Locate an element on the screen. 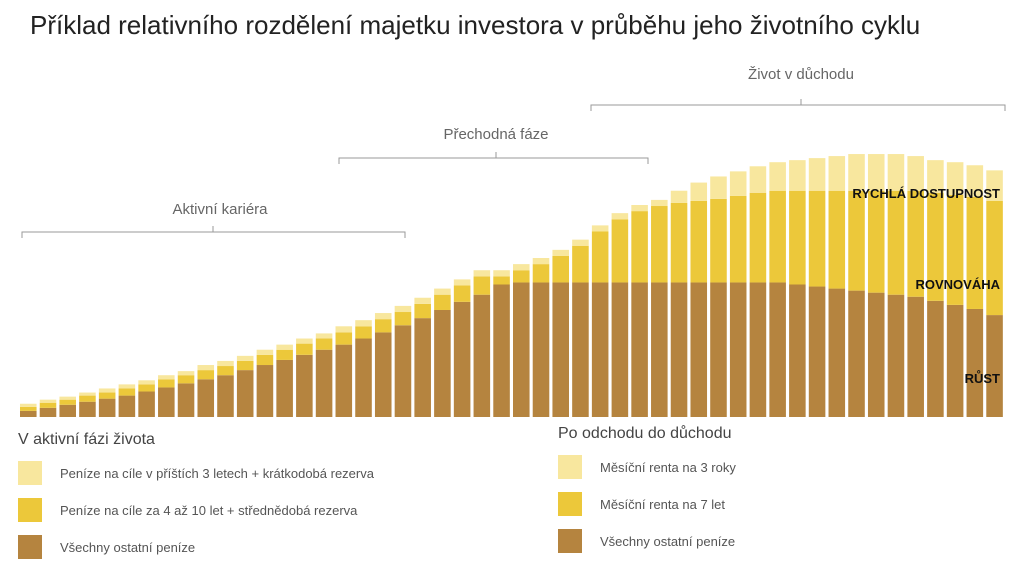 This screenshot has height=572, width=1024. legend-label: Měsíční renta na 3 roky is located at coordinates (668, 467).